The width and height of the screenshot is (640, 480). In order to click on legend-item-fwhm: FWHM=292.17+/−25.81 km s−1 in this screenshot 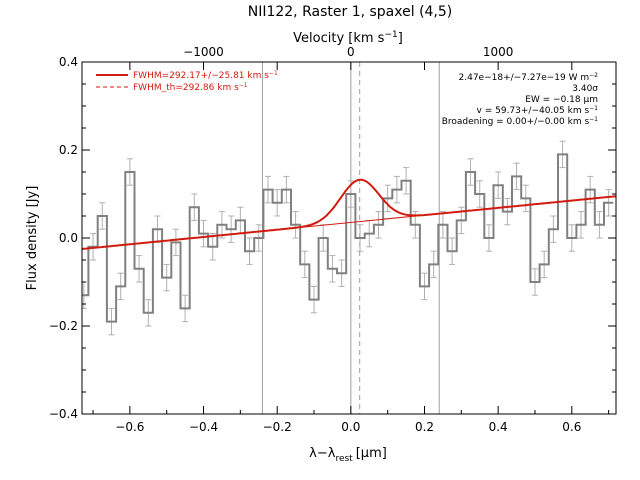, I will do `click(205, 75)`.